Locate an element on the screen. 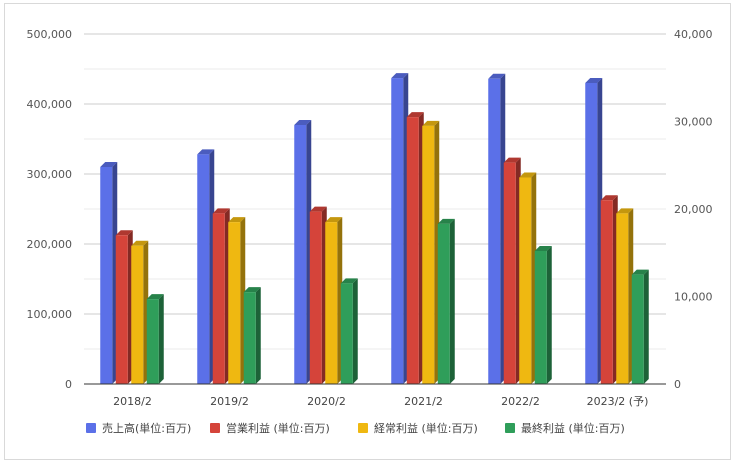  category-label: 2021/2 is located at coordinates (423, 401).